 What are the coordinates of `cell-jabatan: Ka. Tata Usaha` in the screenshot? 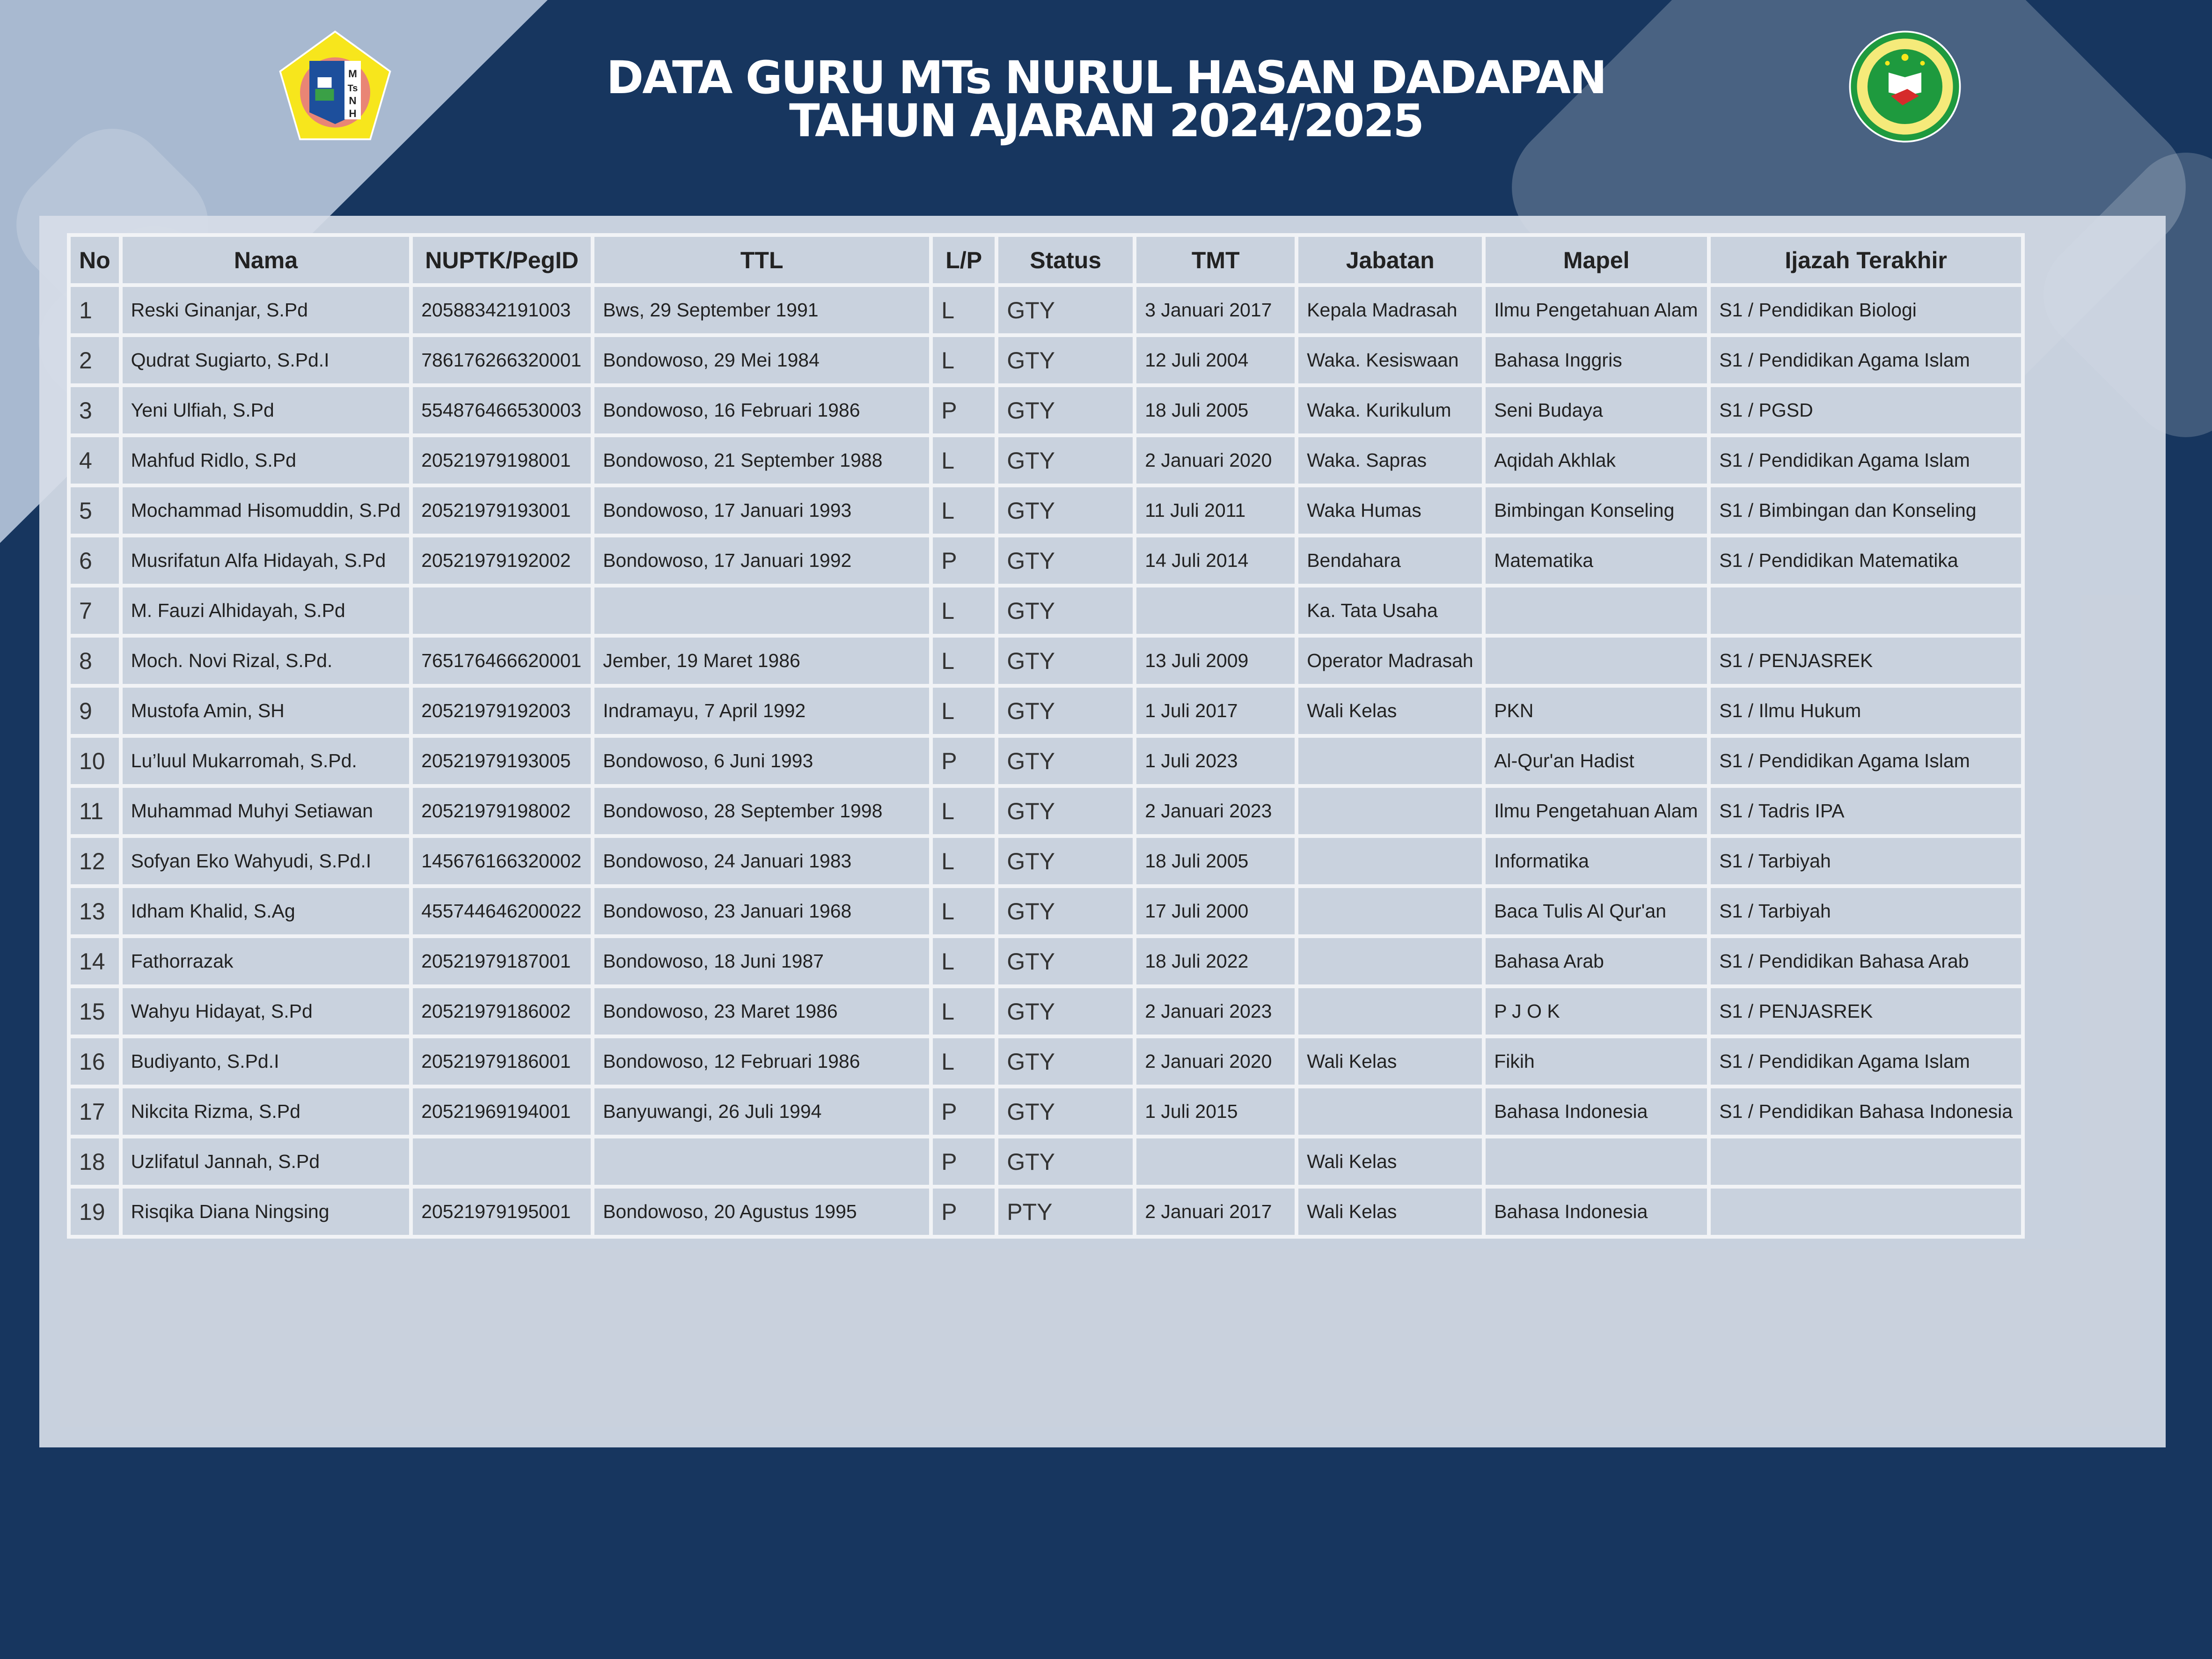 It's located at (1390, 610).